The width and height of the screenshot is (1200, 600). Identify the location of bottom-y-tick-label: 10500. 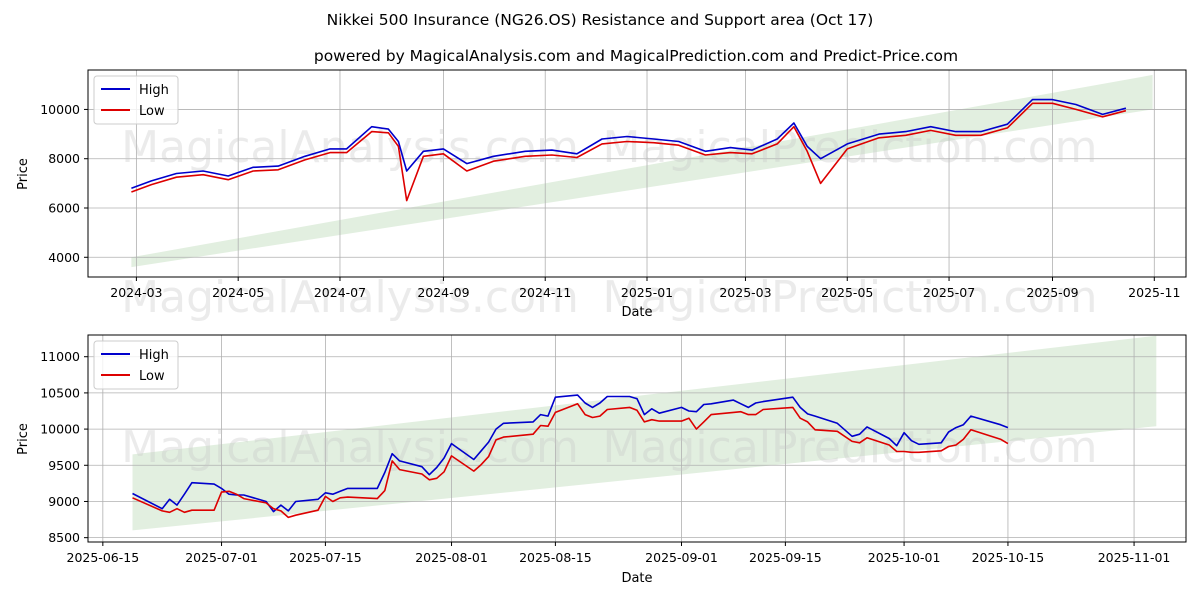
(60, 392).